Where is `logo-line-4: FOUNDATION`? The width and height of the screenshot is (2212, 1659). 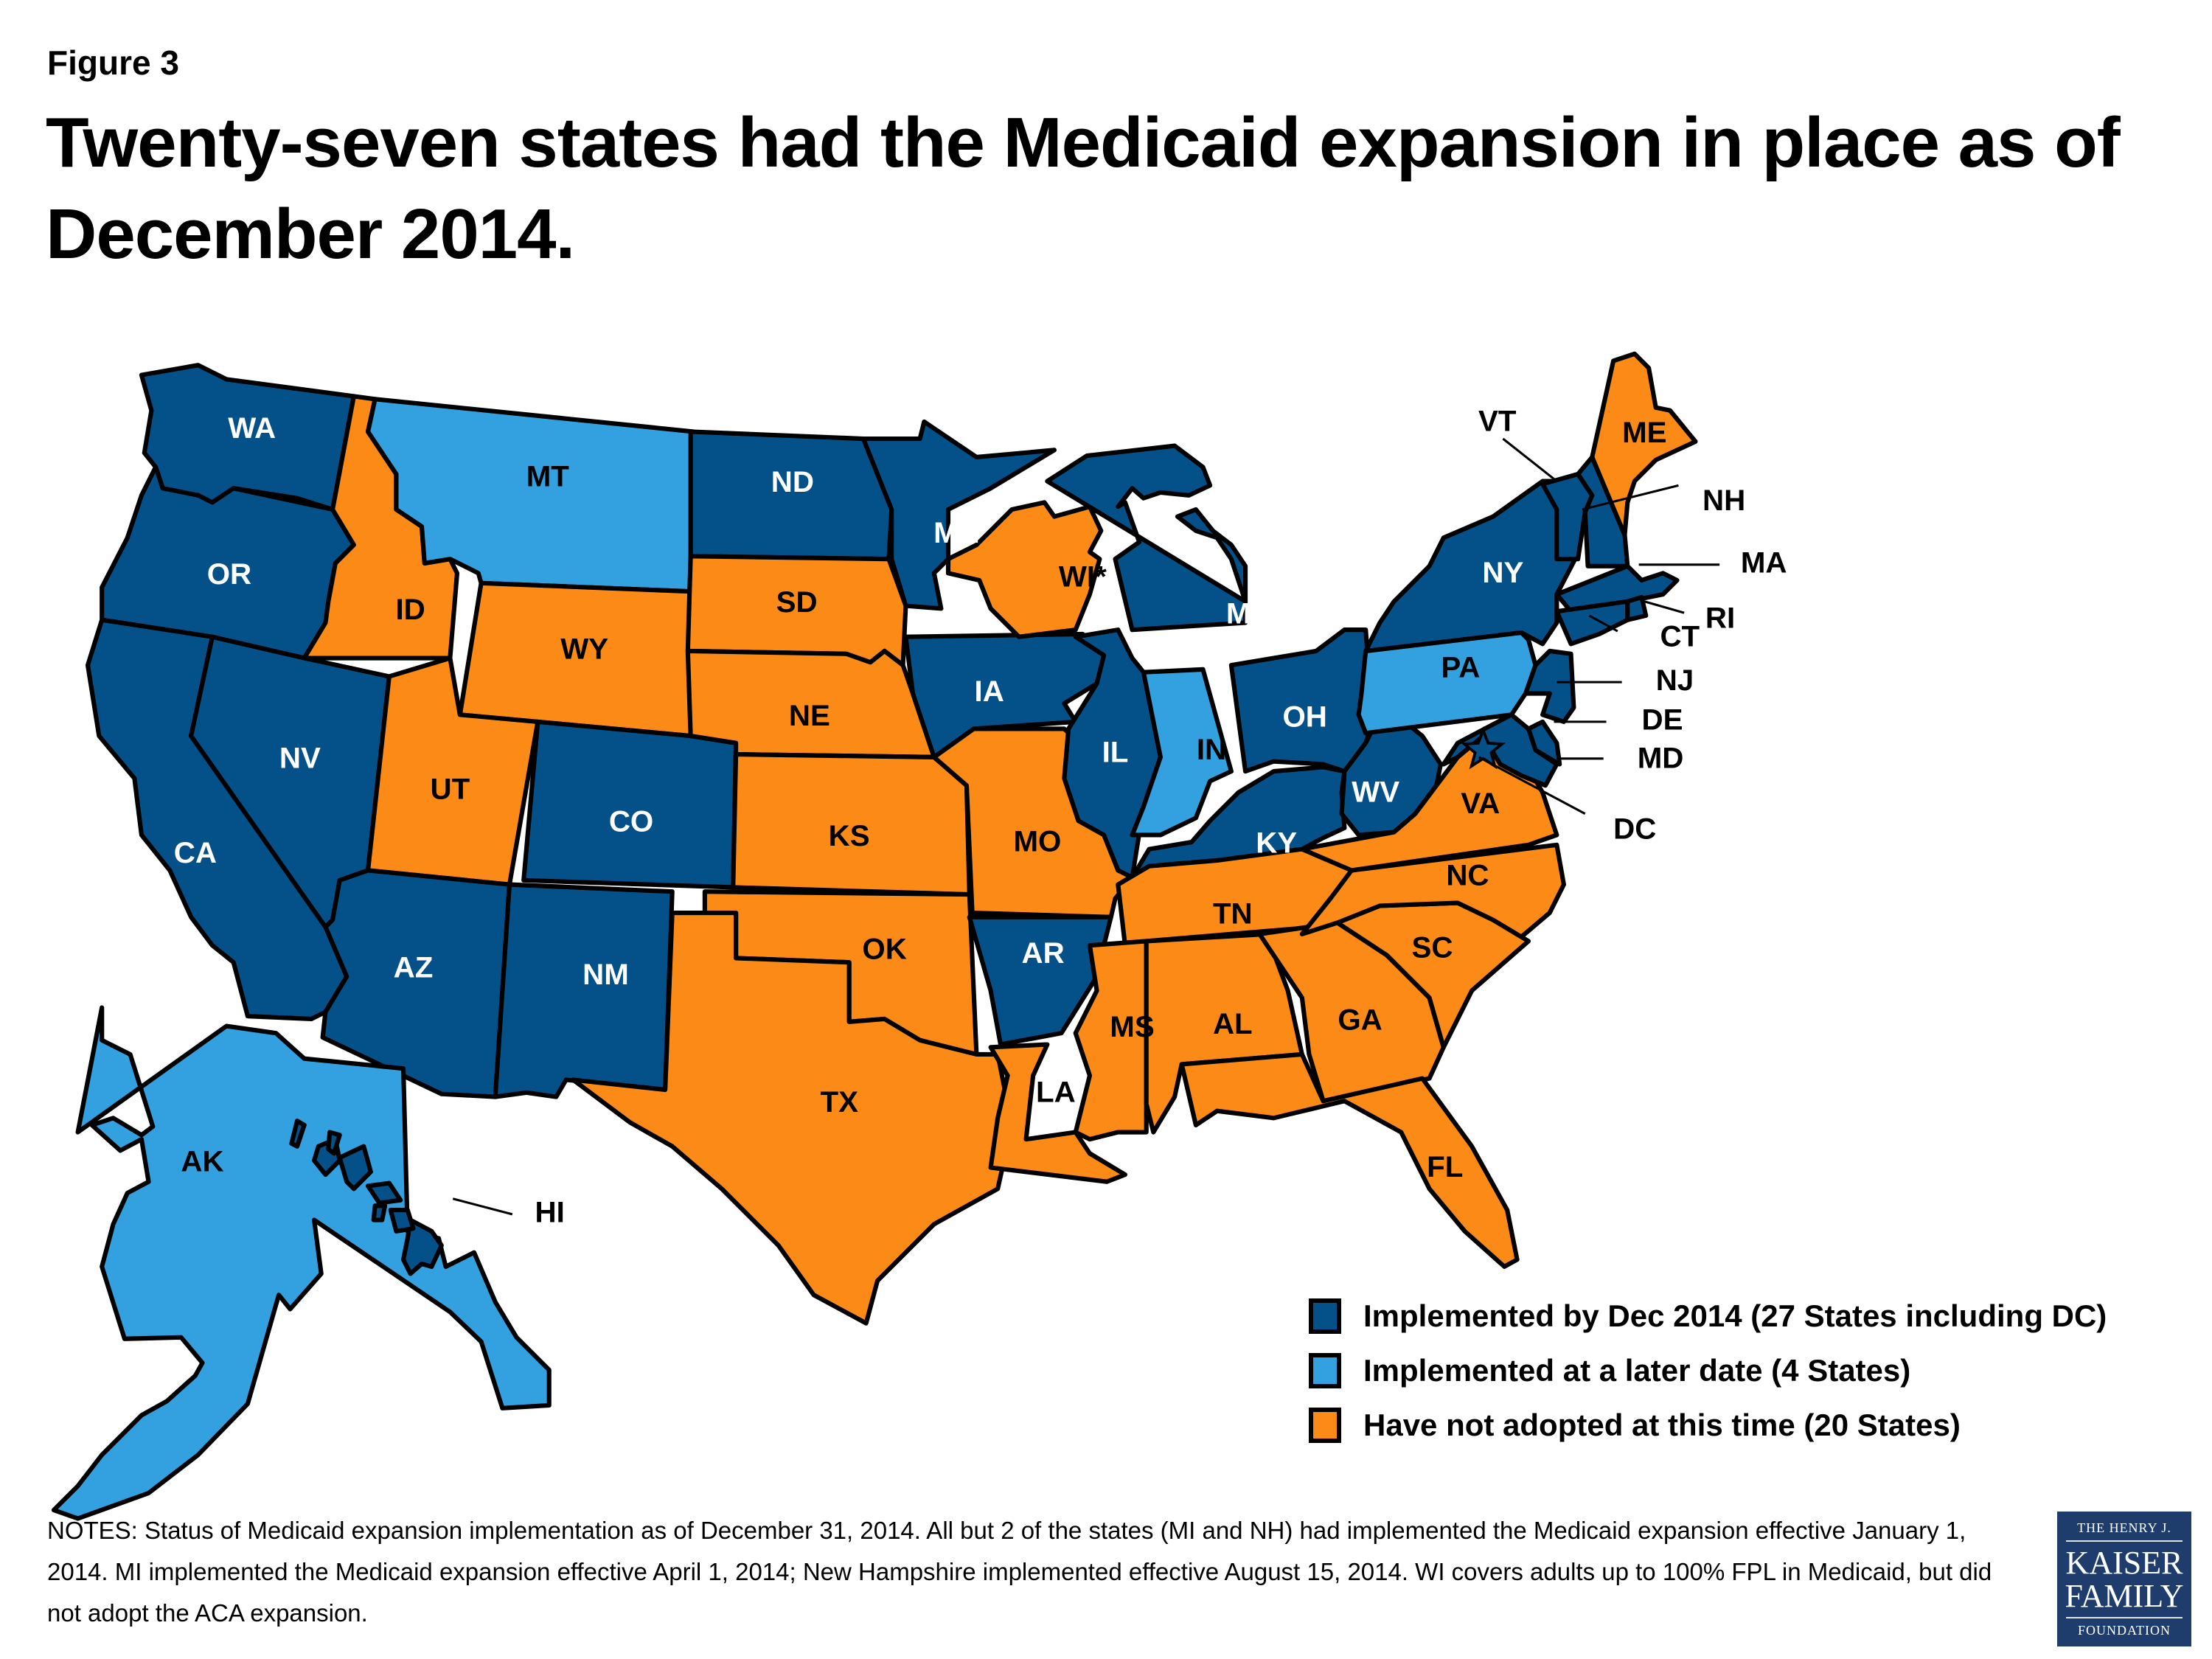
logo-line-4: FOUNDATION is located at coordinates (2124, 1630).